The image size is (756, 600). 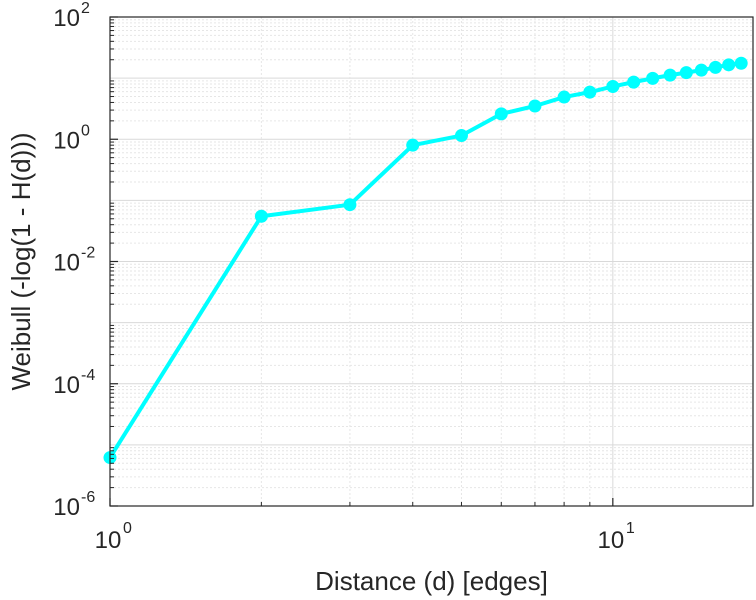 What do you see at coordinates (431, 581) in the screenshot?
I see `x-axis-label: Distance (d) [edges]` at bounding box center [431, 581].